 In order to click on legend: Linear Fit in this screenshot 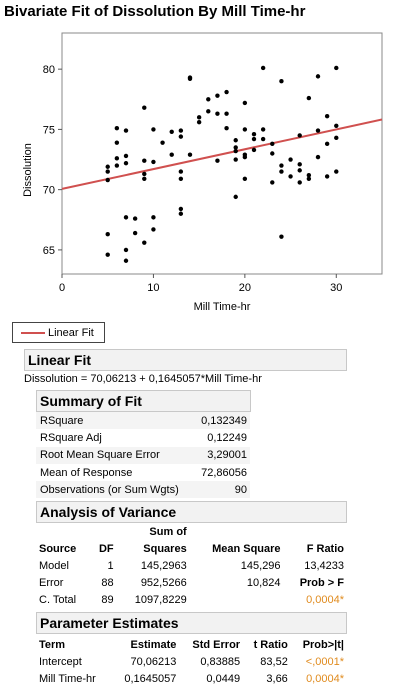, I will do `click(58, 332)`.